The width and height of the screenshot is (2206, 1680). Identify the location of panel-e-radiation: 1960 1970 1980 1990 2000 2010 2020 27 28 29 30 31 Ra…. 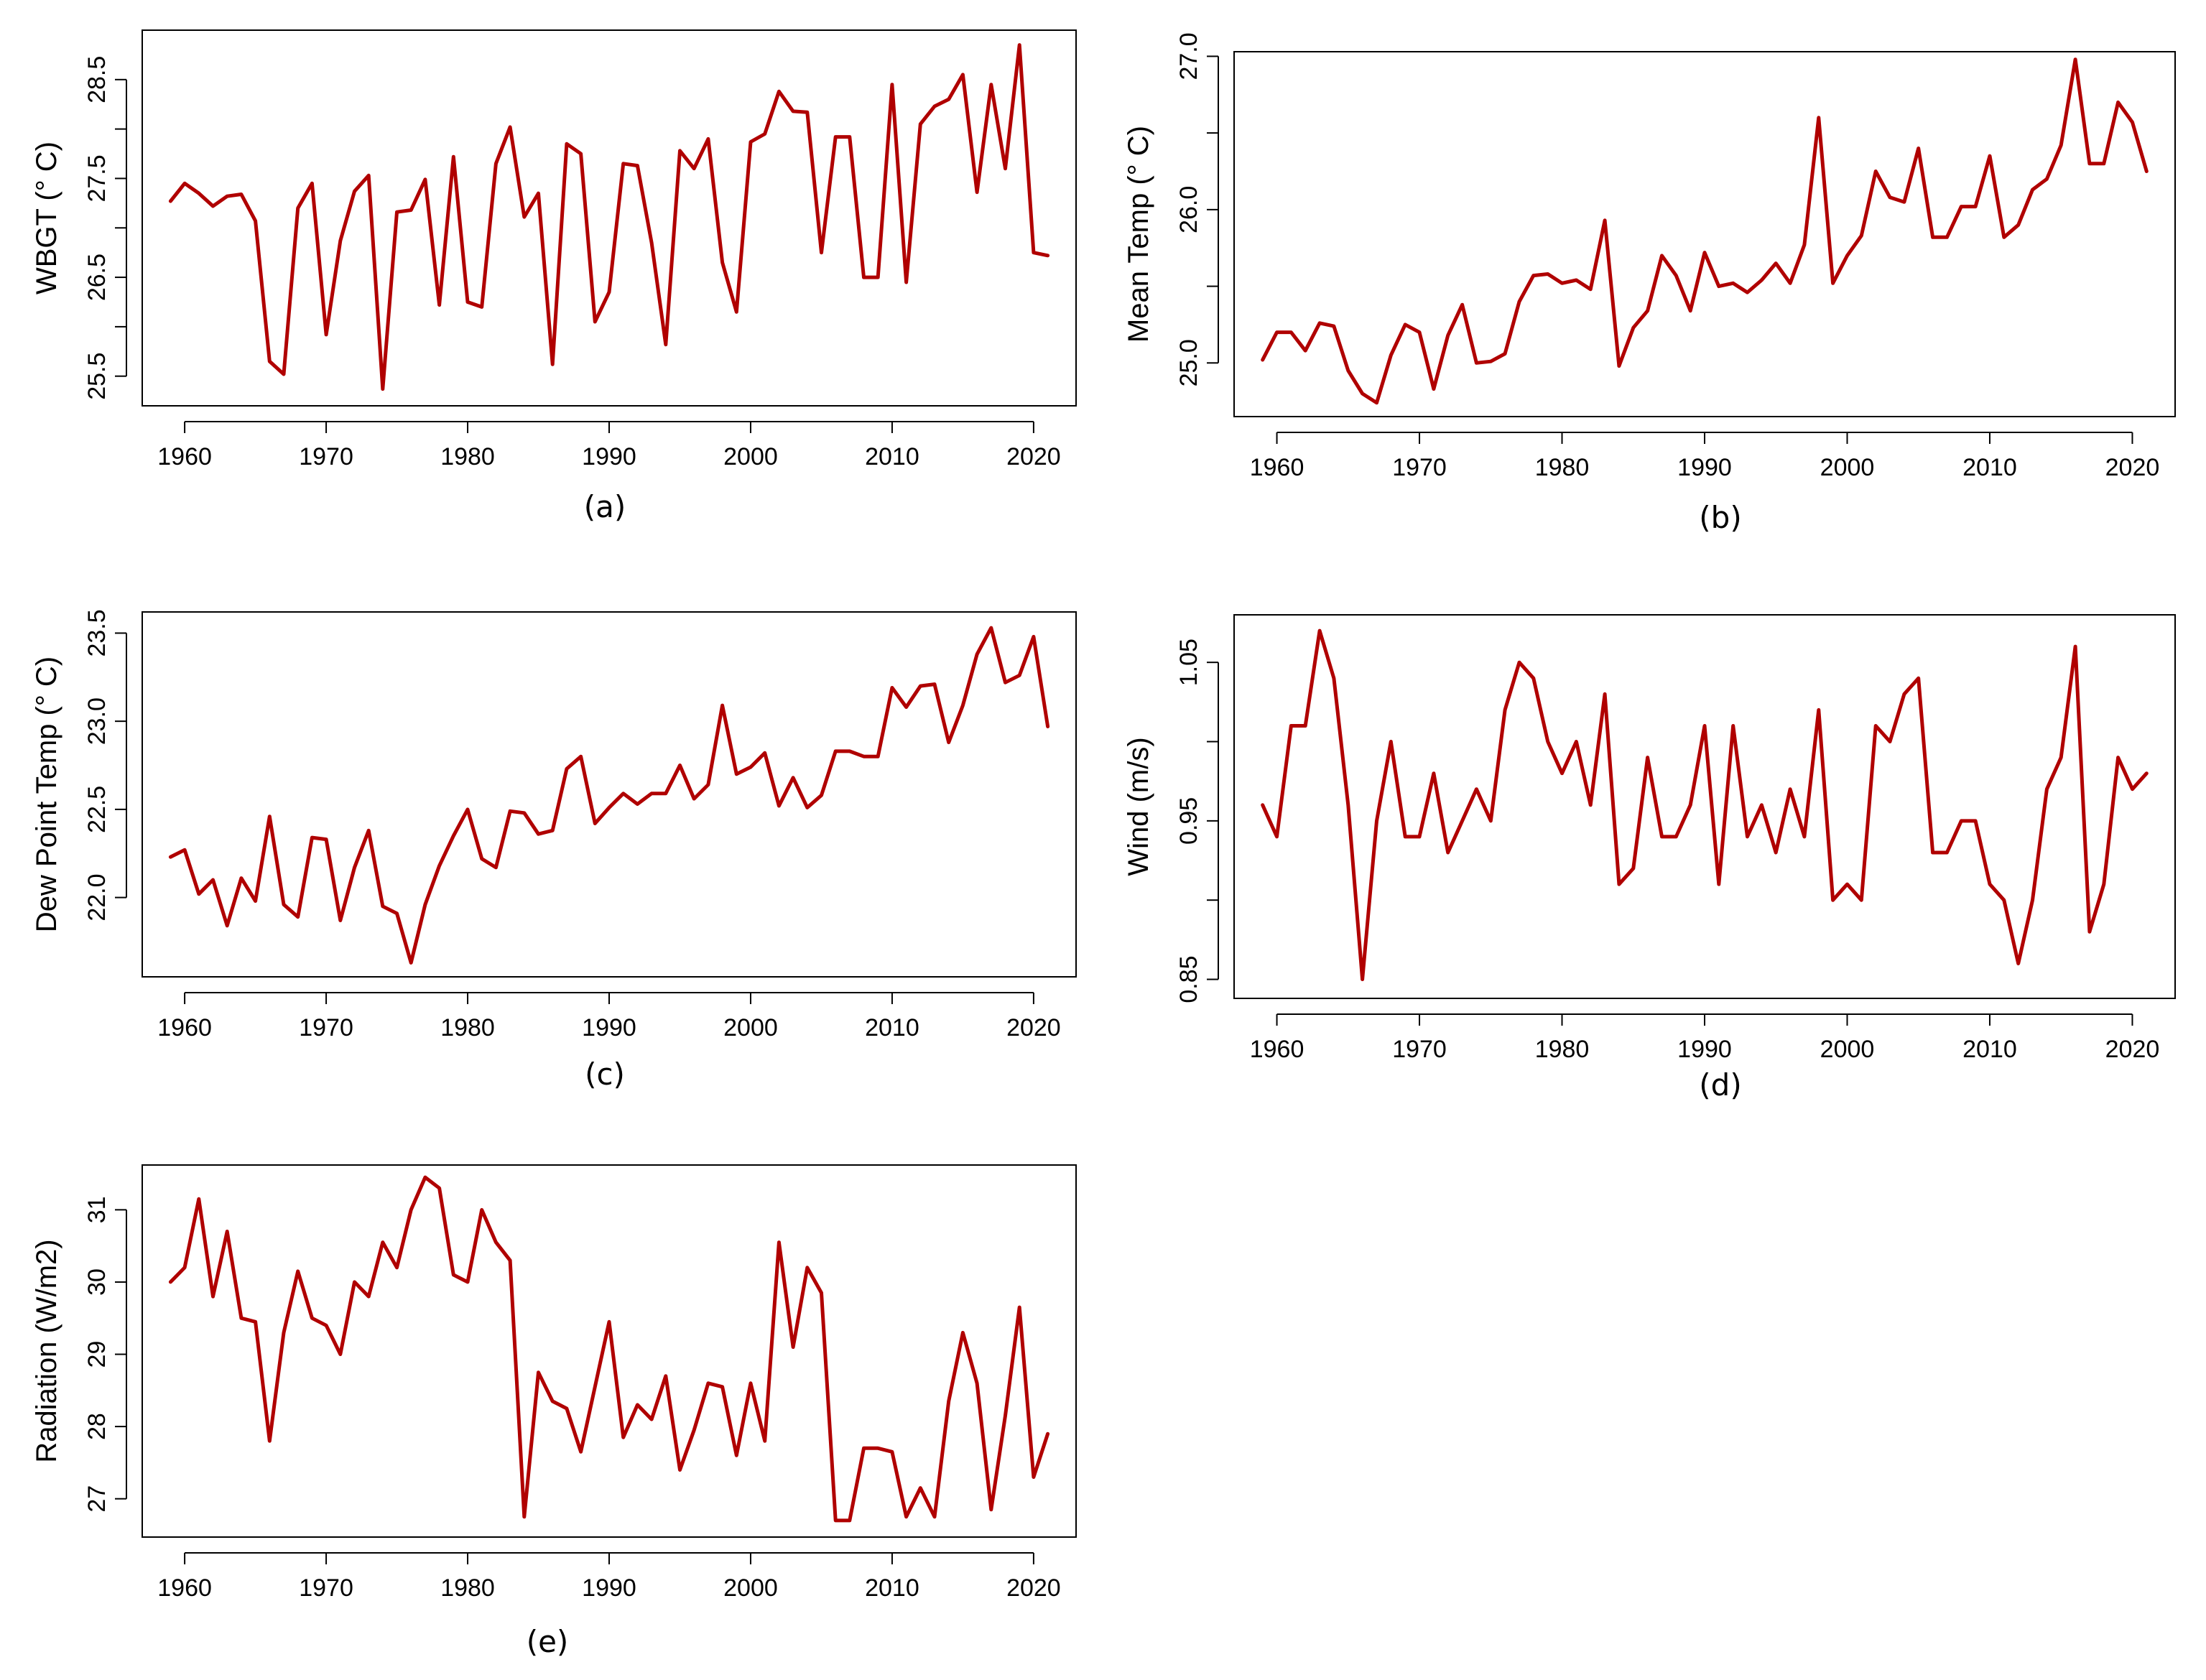
(554, 1411).